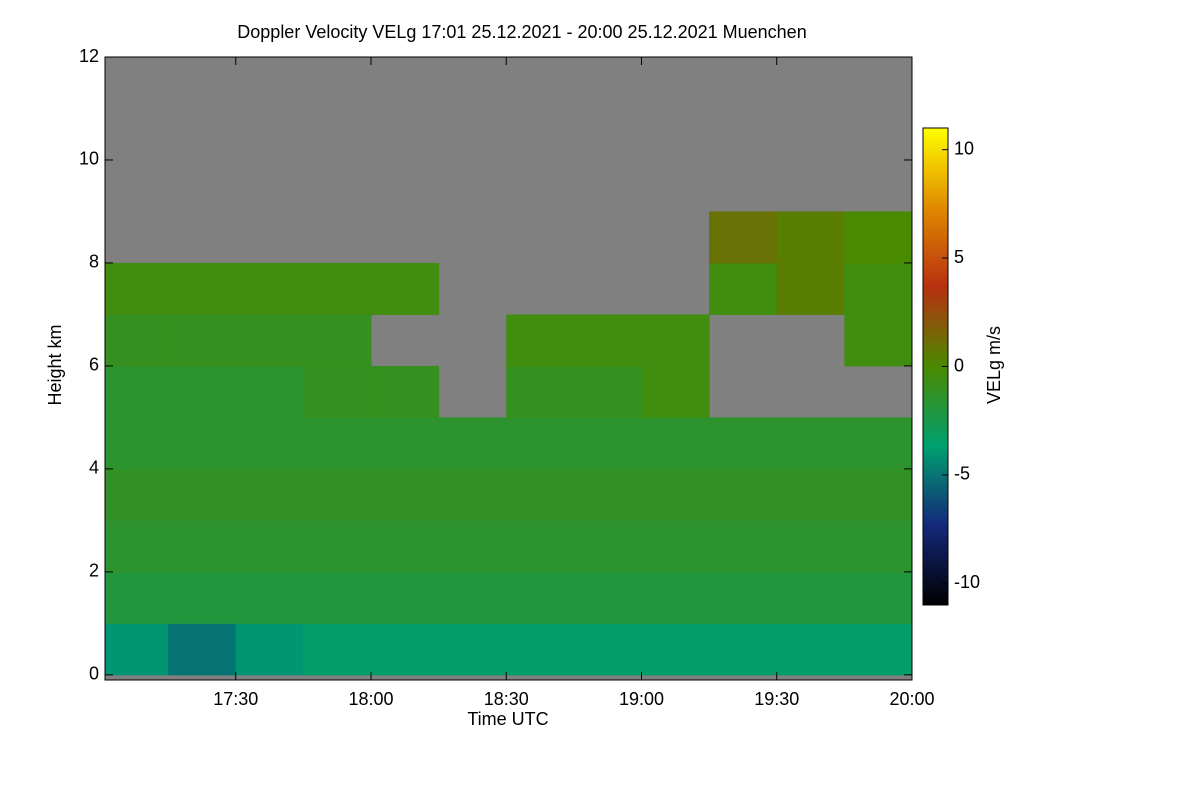  What do you see at coordinates (94, 571) in the screenshot?
I see `y-tick-label: 2` at bounding box center [94, 571].